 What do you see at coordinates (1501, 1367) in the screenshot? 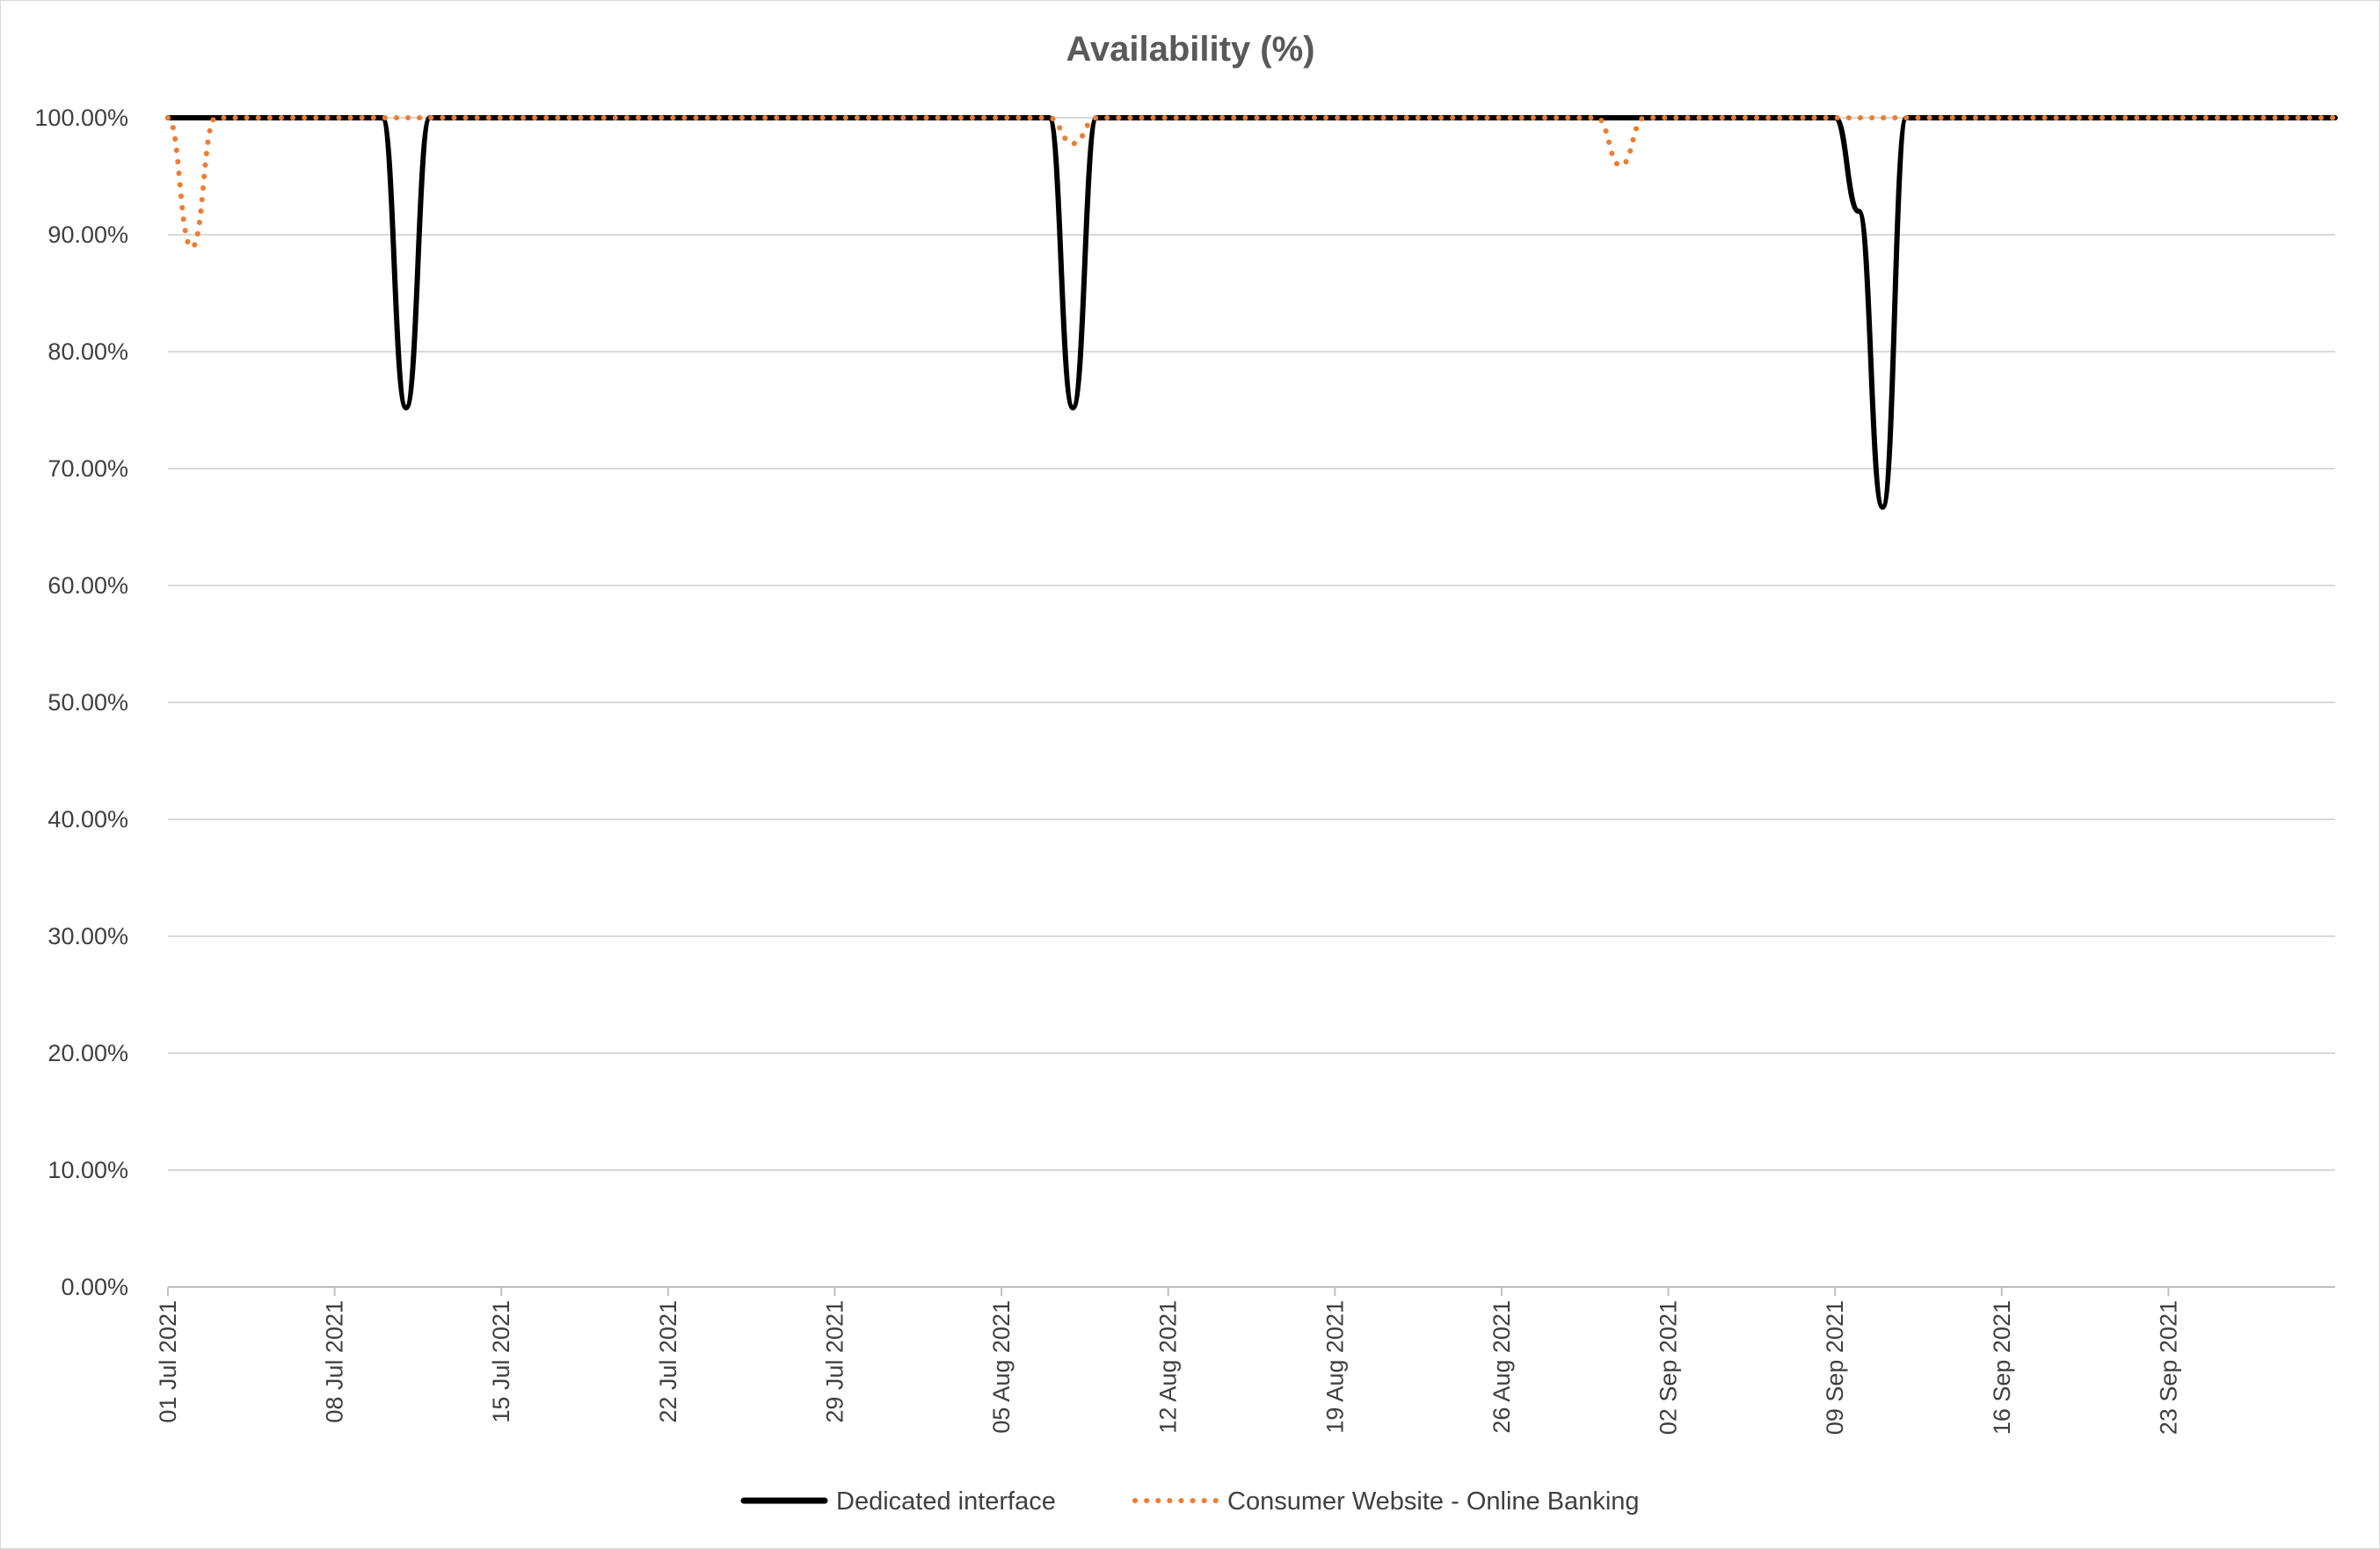
I see `x-tick-label: 26 Aug 2021` at bounding box center [1501, 1367].